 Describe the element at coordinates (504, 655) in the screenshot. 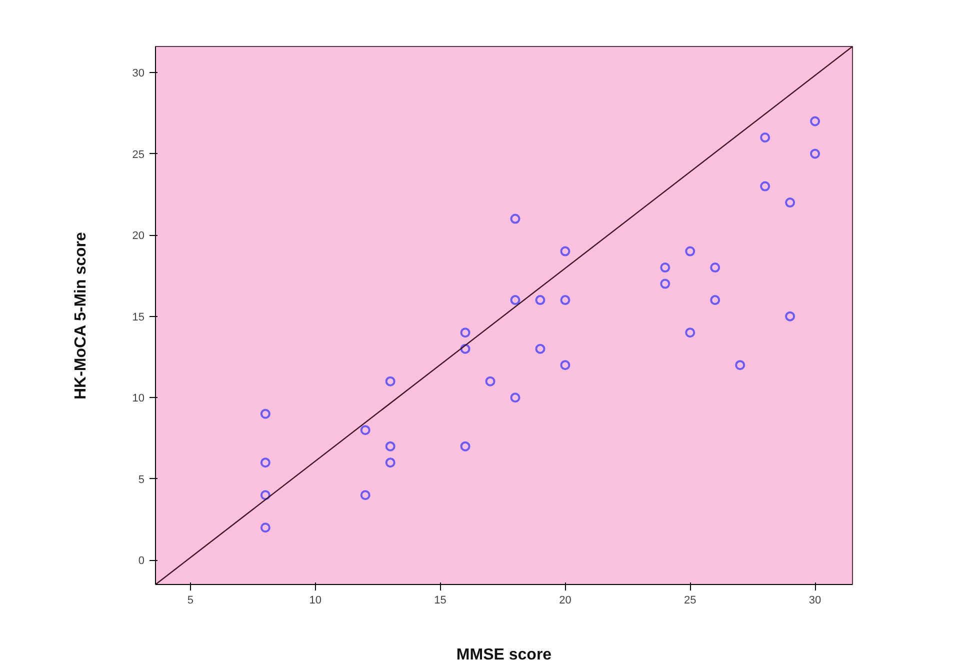

I see `x-axis-title: MMSE score` at that location.